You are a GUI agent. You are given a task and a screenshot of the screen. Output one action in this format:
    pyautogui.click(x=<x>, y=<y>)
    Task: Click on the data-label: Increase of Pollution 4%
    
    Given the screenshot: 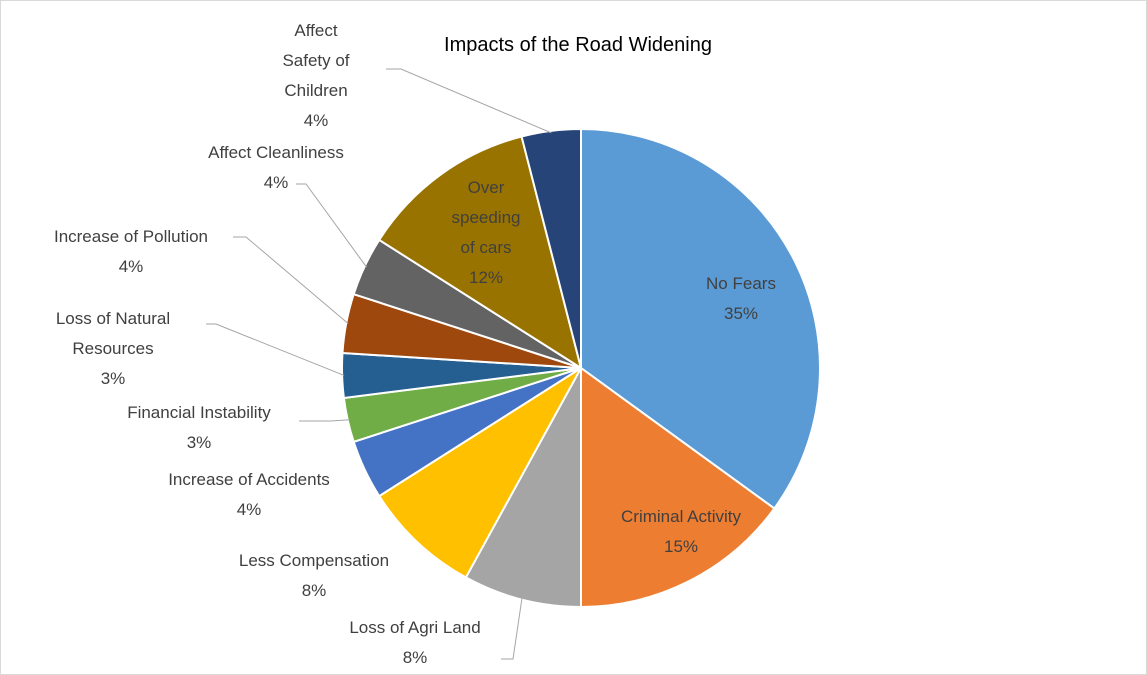 What is the action you would take?
    pyautogui.click(x=131, y=252)
    